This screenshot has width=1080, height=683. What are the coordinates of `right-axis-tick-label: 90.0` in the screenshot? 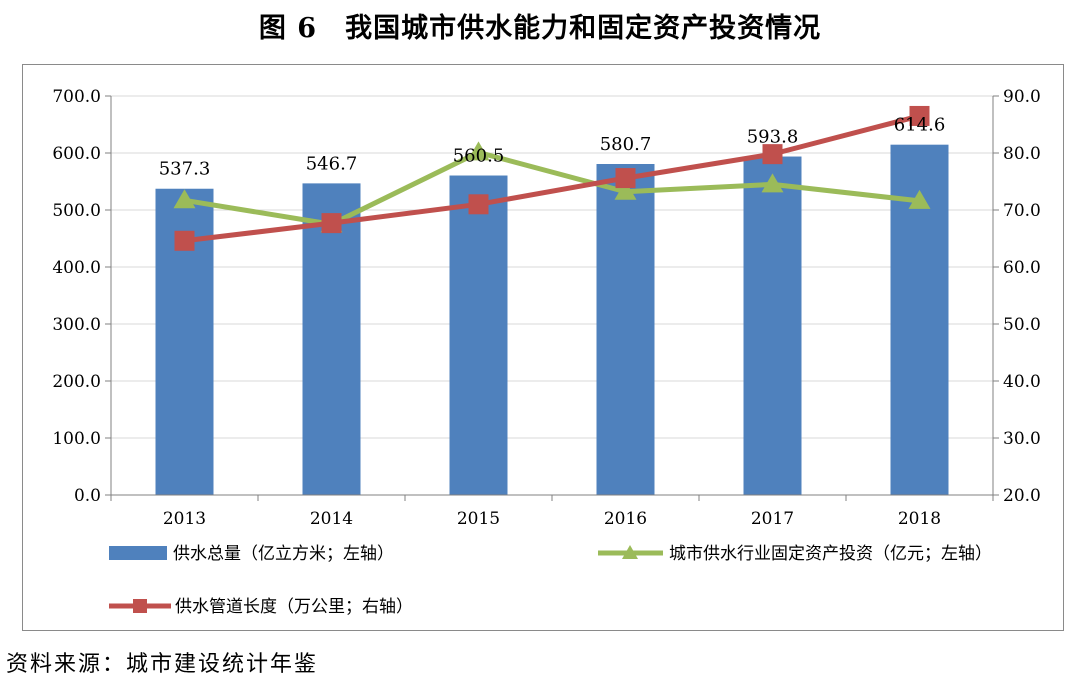 It's located at (1022, 97).